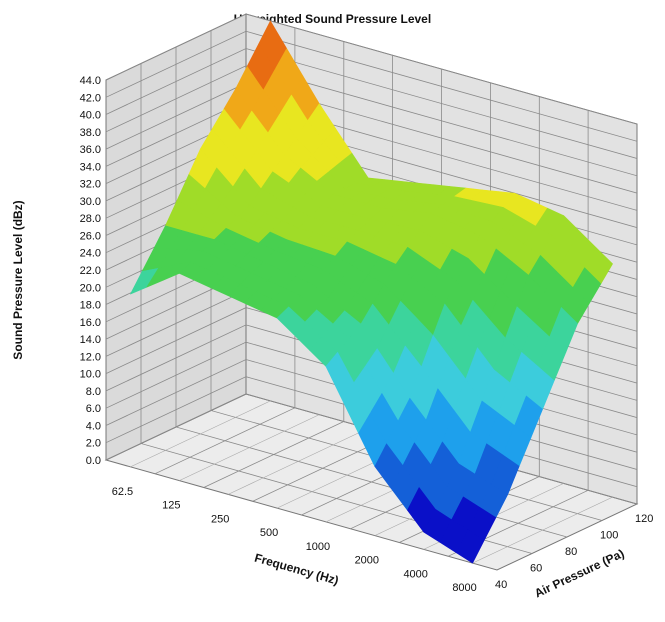 Image resolution: width=665 pixels, height=622 pixels. What do you see at coordinates (318, 547) in the screenshot?
I see `x-tick-label: 1000` at bounding box center [318, 547].